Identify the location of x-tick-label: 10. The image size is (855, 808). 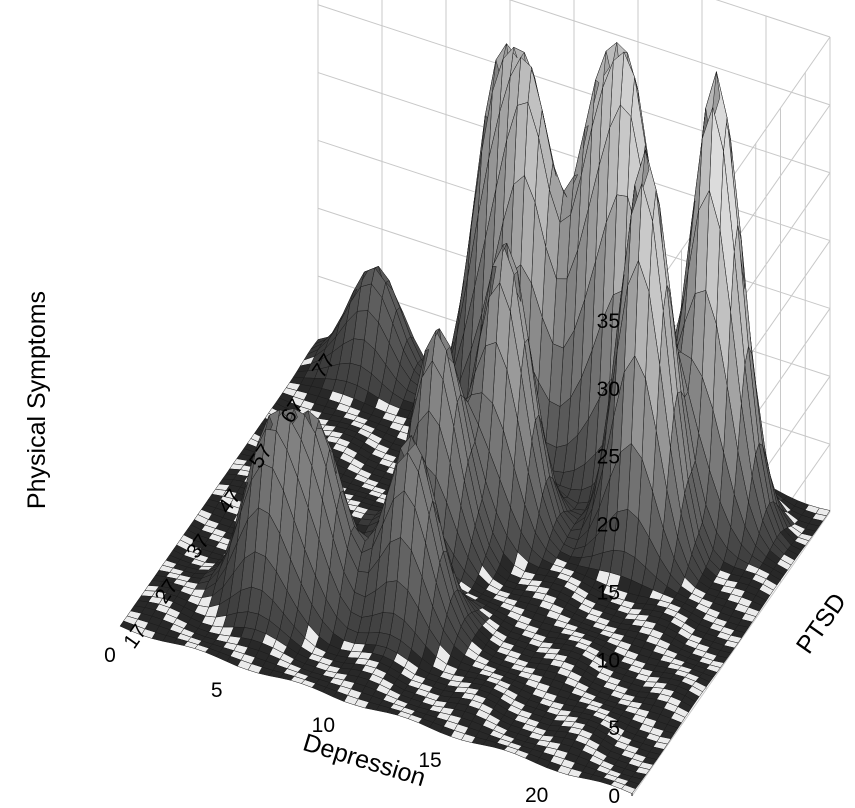
(323, 725).